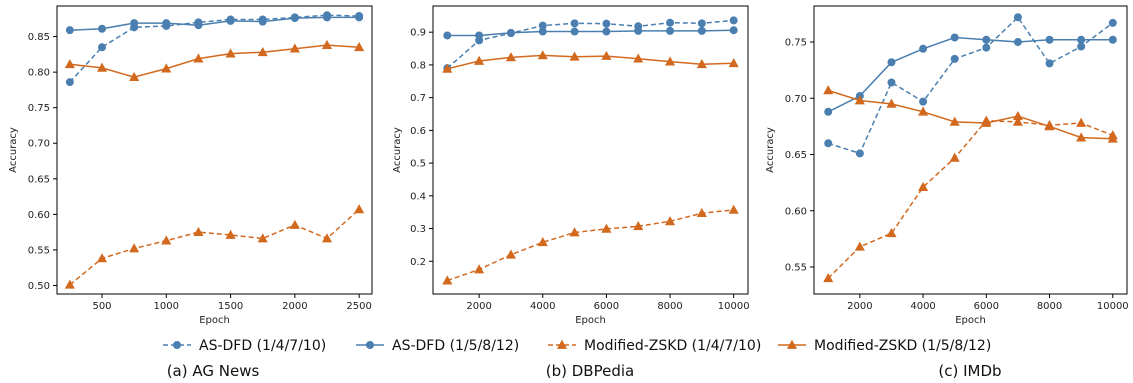  Describe the element at coordinates (262, 346) in the screenshot. I see `legend-label: AS-DFD (1/4/7/10)` at that location.